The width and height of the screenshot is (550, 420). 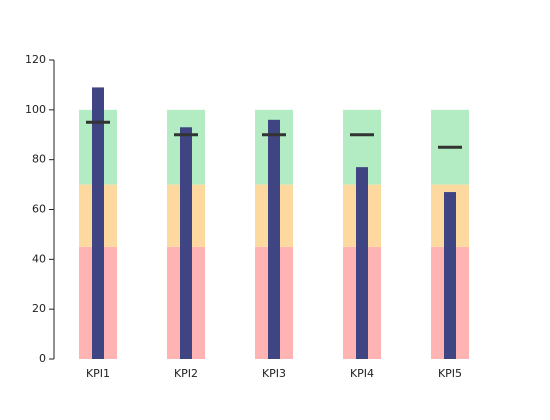 I want to click on x-tick-label: KPI3, so click(x=274, y=373).